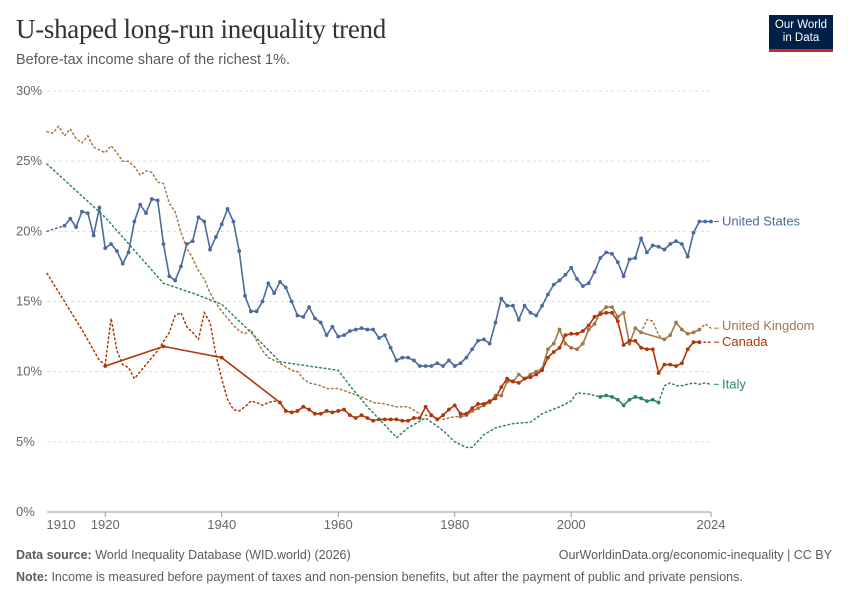  I want to click on x-tick-label: 1940, so click(221, 524).